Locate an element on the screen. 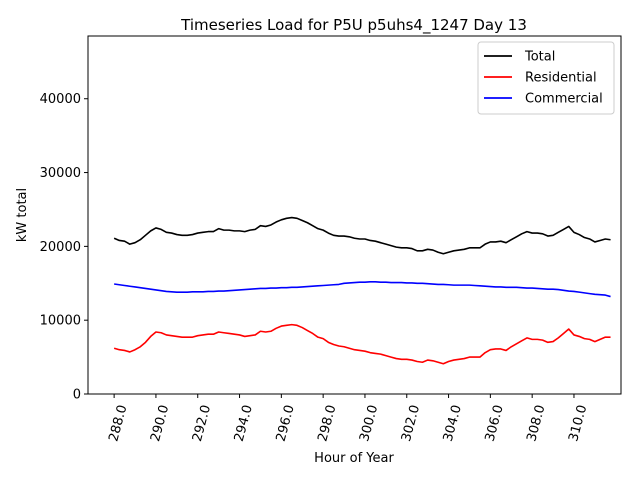 The image size is (640, 480). legend: Total Residential Commercial is located at coordinates (546, 78).